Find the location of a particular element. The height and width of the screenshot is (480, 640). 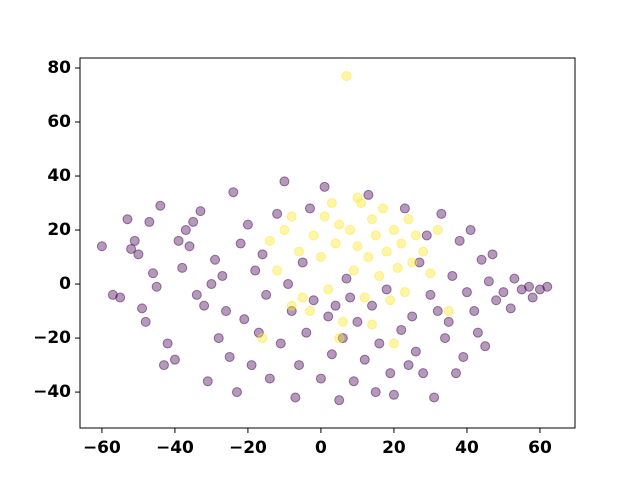

x-tick-label: 40 is located at coordinates (467, 448).